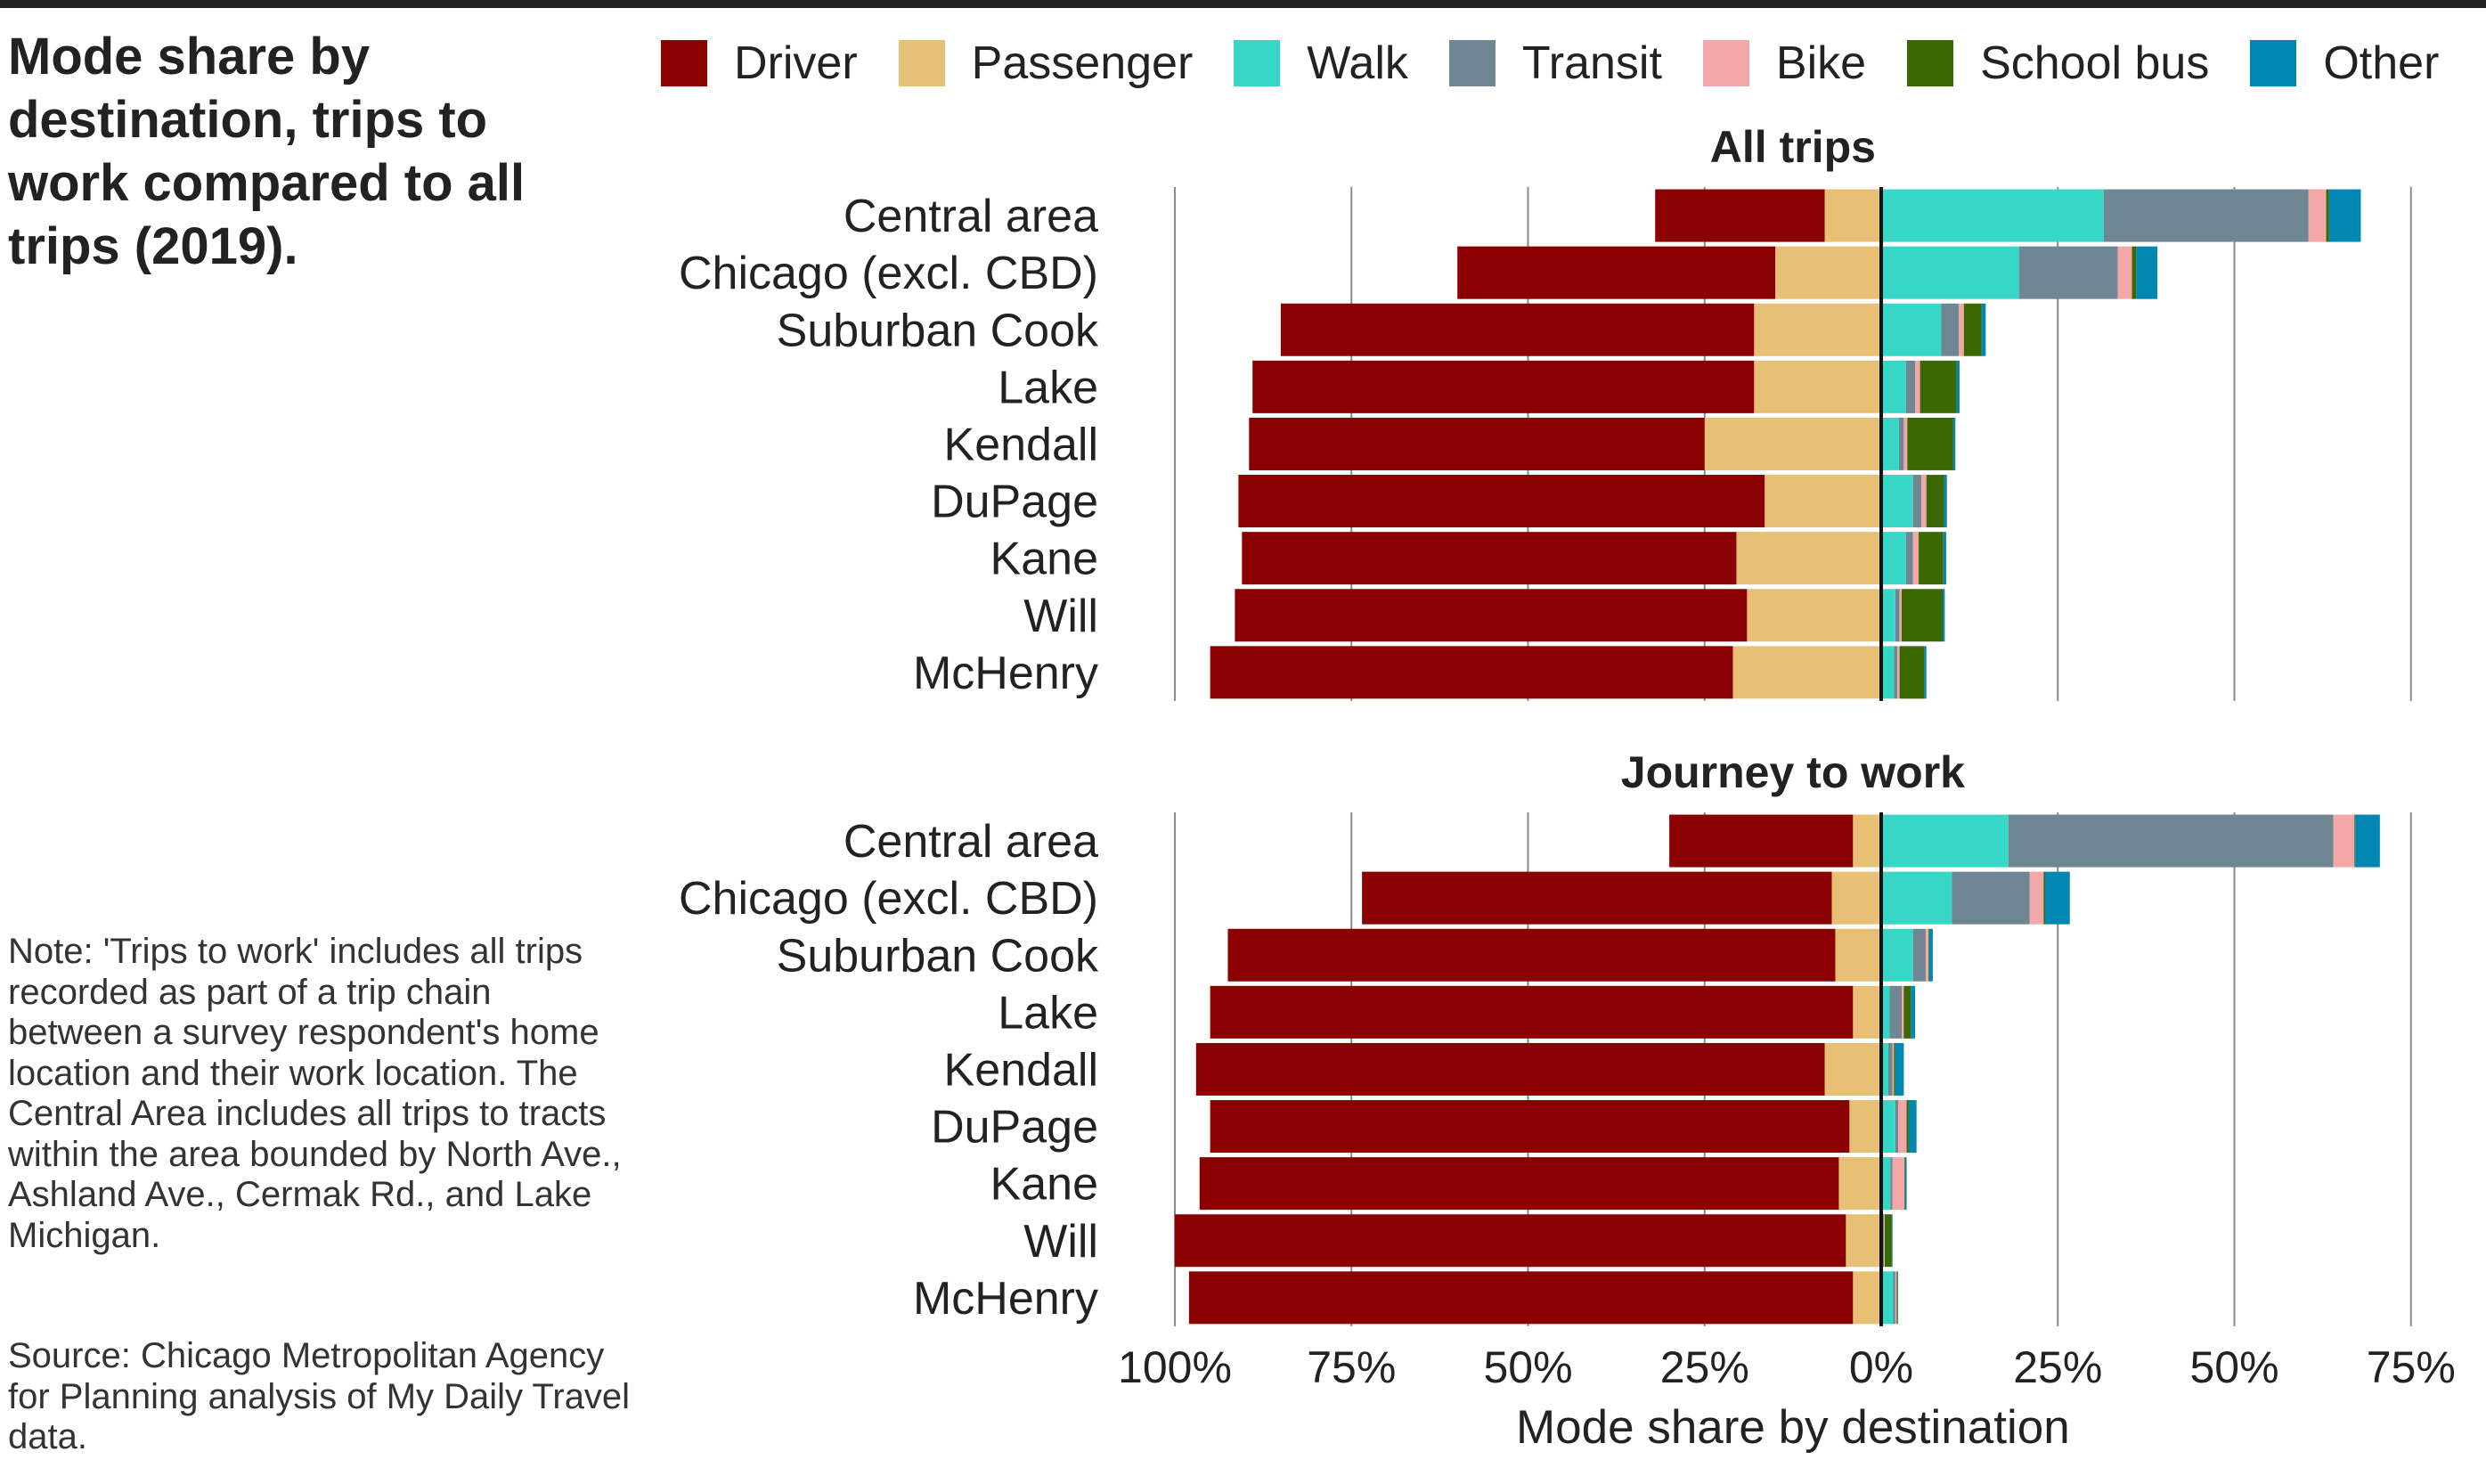 This screenshot has height=1484, width=2486. Describe the element at coordinates (2171, 841) in the screenshot. I see `bar-journey-to-work-central-area-transit` at that location.